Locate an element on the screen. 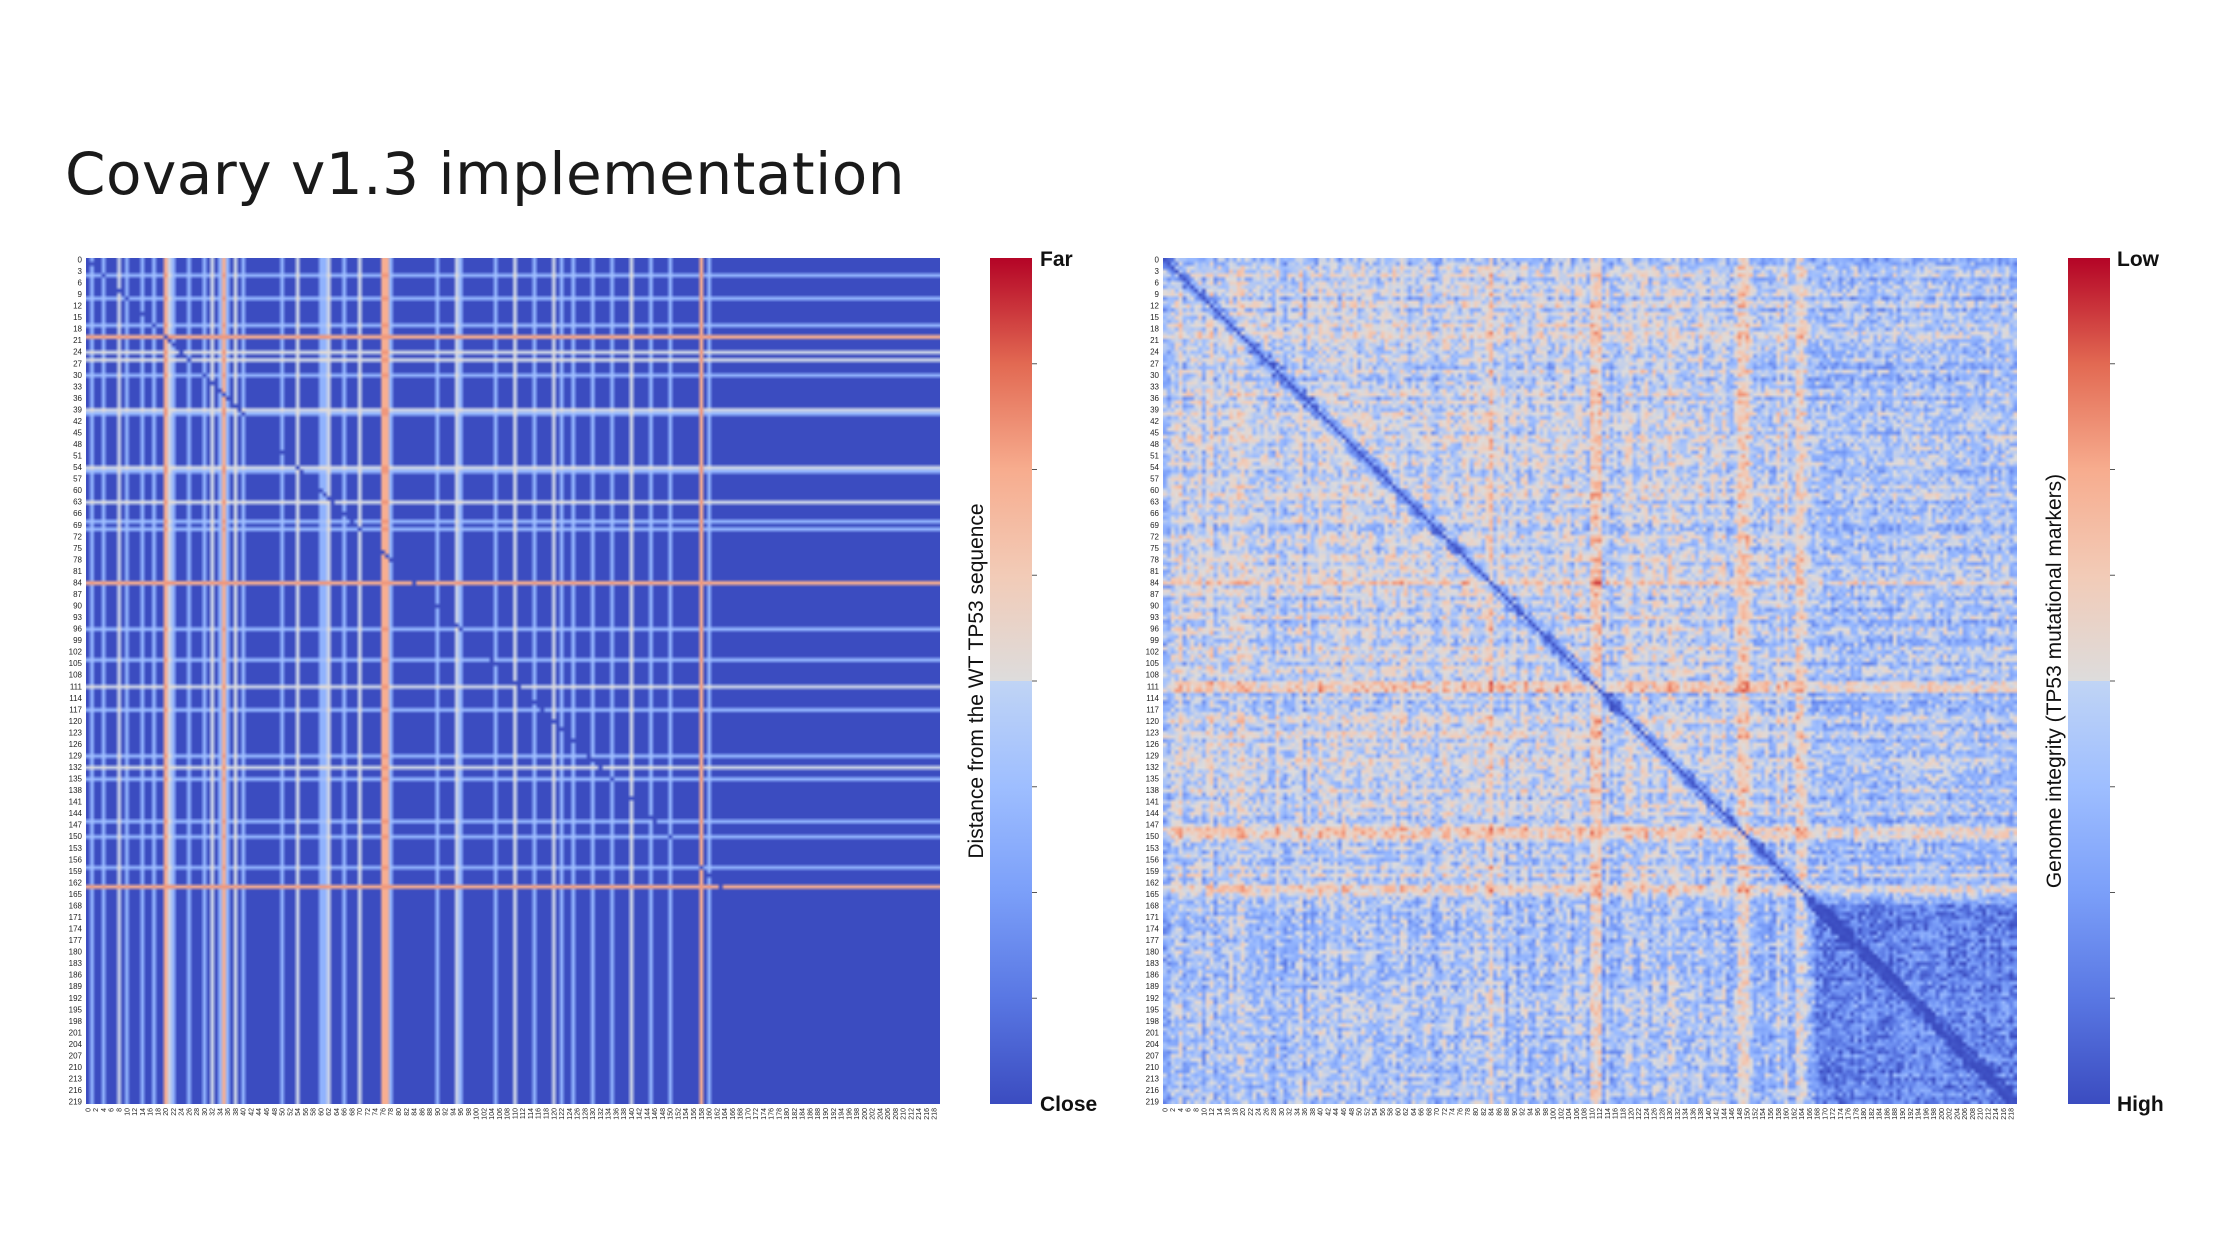  col-tick-label: 108 is located at coordinates (1585, 1114).